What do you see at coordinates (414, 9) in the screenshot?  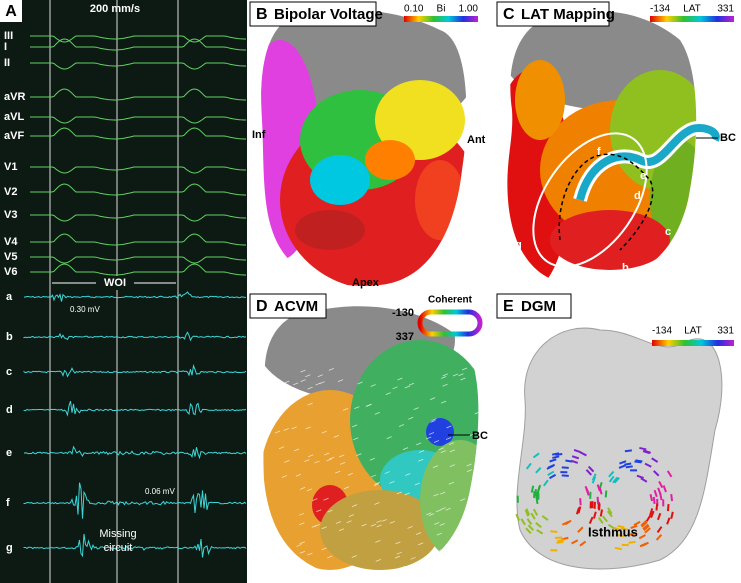 I see `scale-min: 0.10` at bounding box center [414, 9].